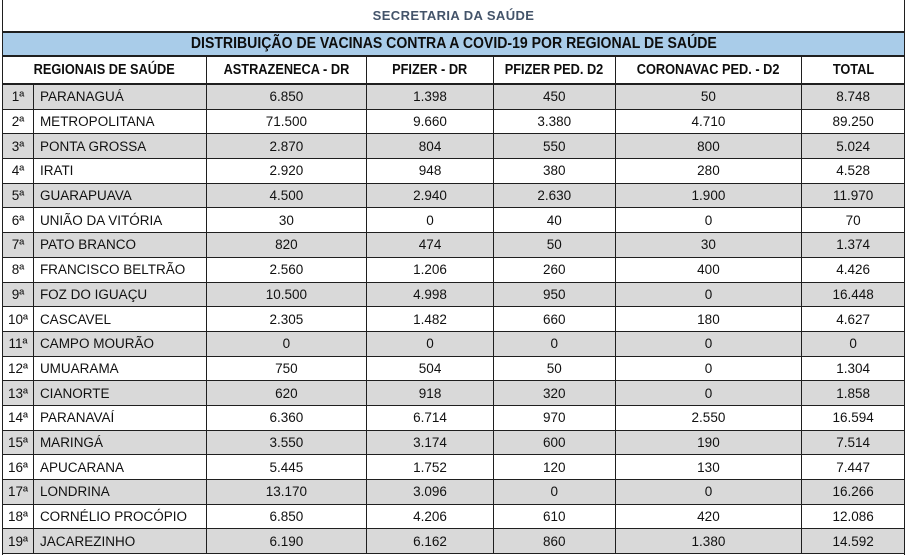  Describe the element at coordinates (287, 393) in the screenshot. I see `astrazeneca-value: 620` at that location.